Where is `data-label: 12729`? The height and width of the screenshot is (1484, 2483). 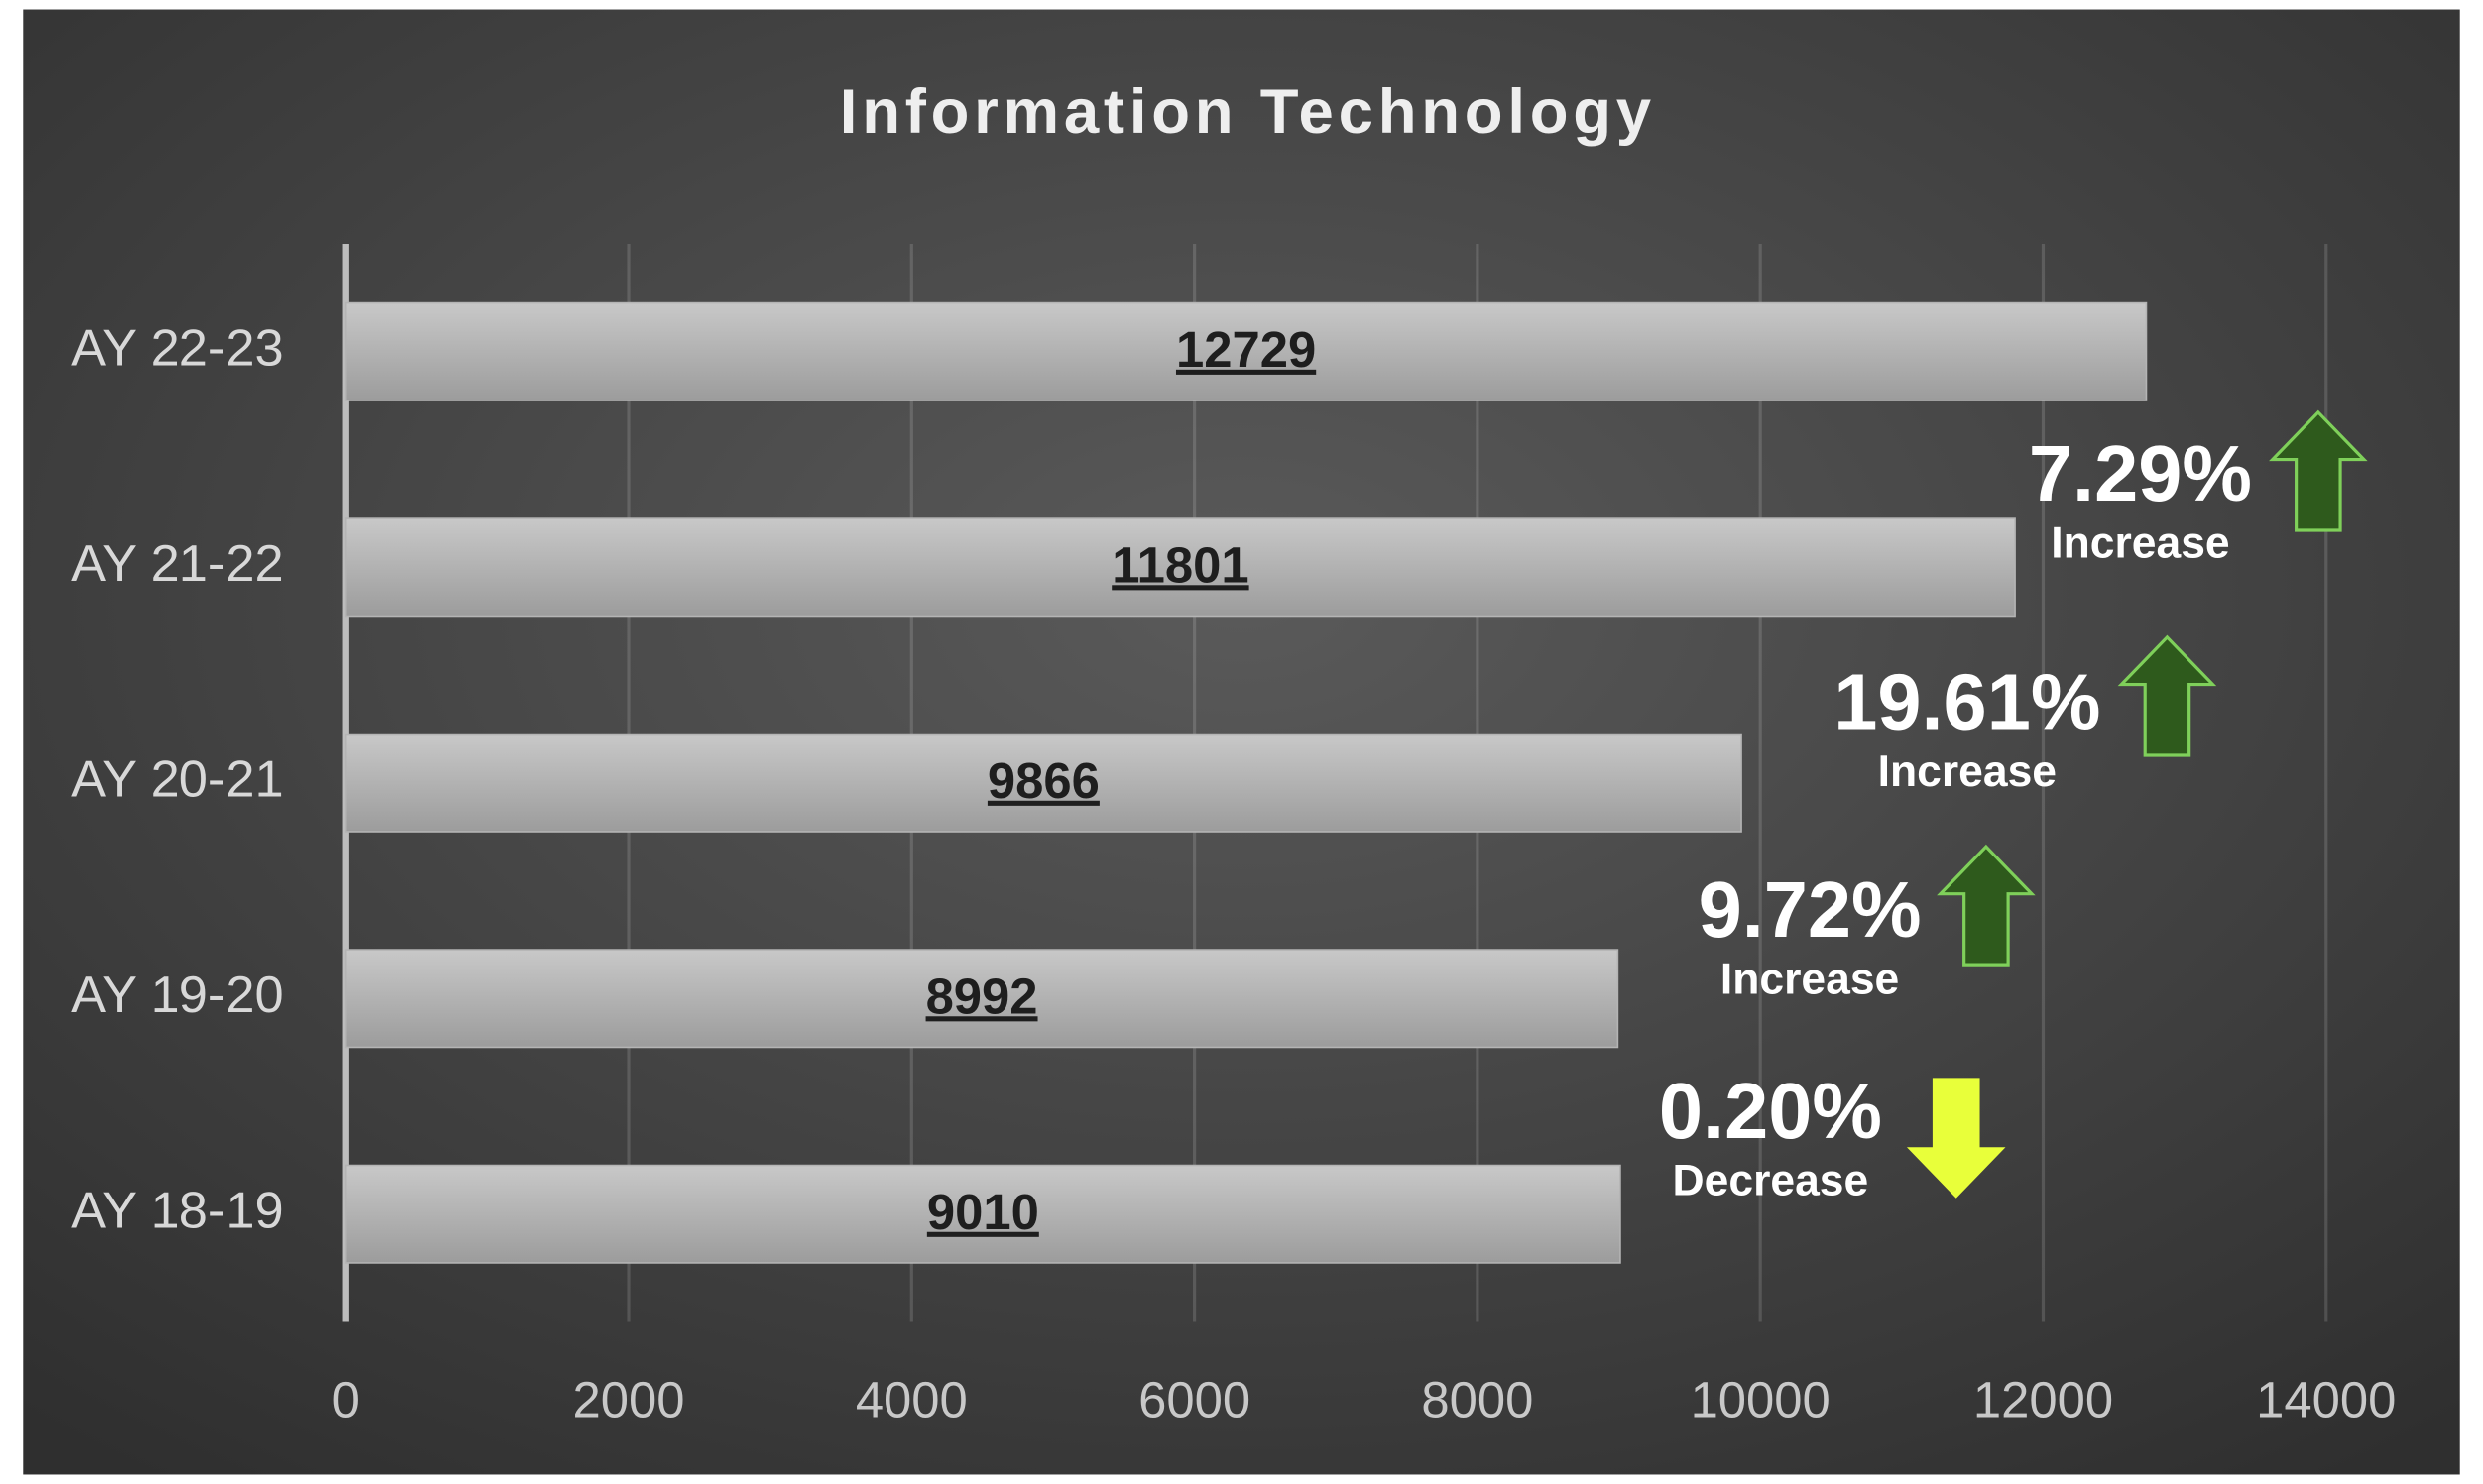 data-label: 12729 is located at coordinates (1246, 349).